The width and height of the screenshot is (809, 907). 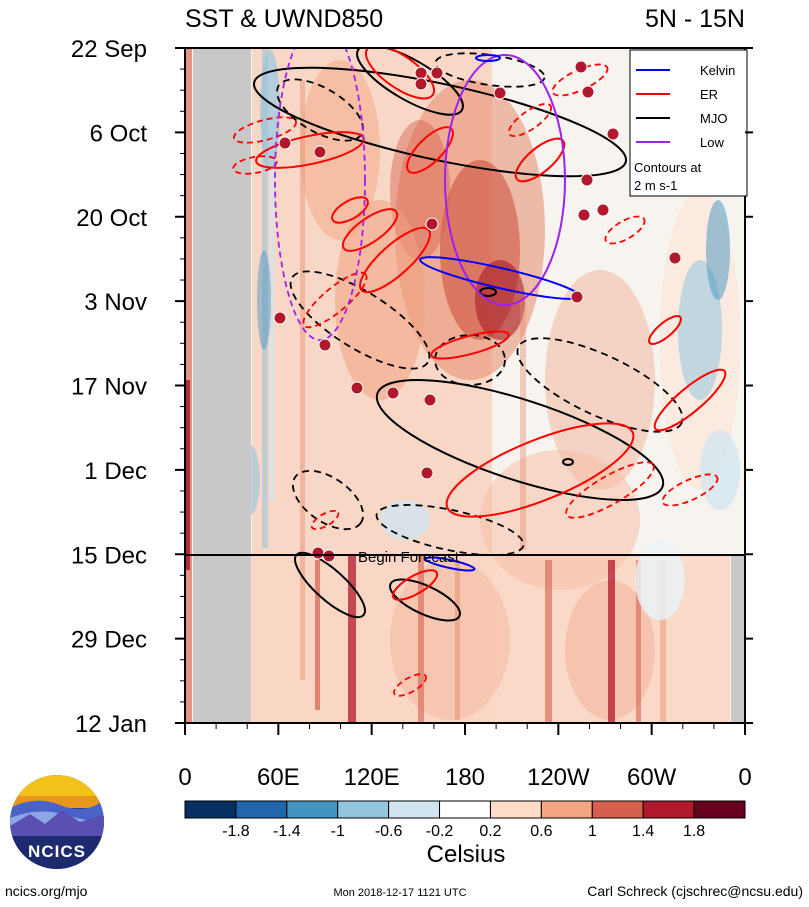 I want to click on colorbar-tick-label: 1.4, so click(x=643, y=831).